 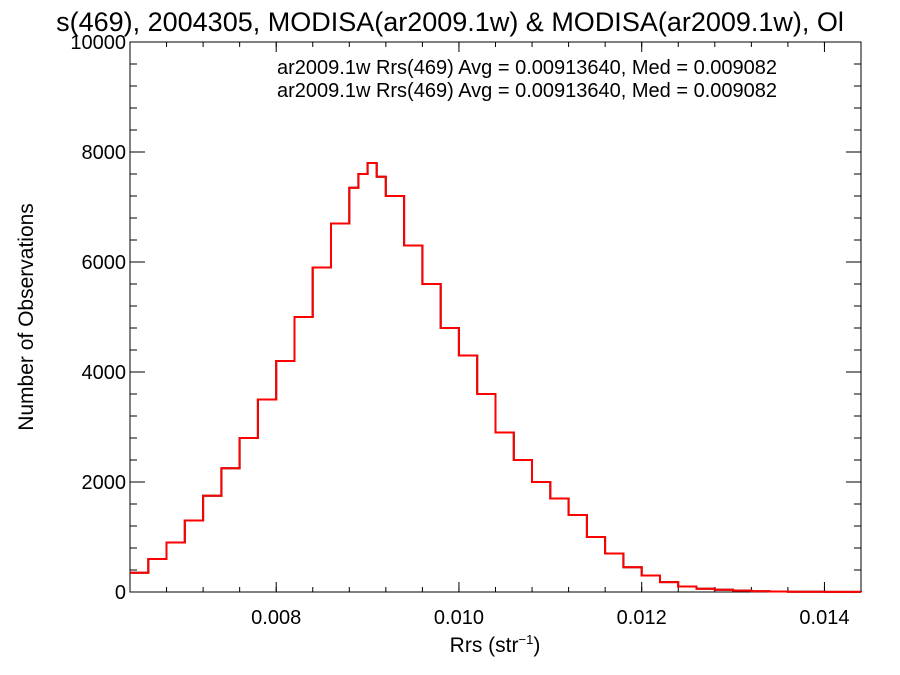 I want to click on x-tick-label: 0.008, so click(x=276, y=618).